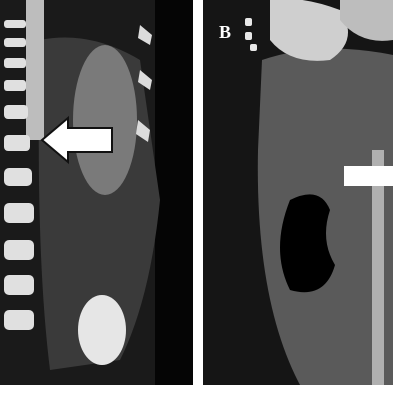 The height and width of the screenshot is (393, 393). What do you see at coordinates (174, 192) in the screenshot?
I see `dark-region` at bounding box center [174, 192].